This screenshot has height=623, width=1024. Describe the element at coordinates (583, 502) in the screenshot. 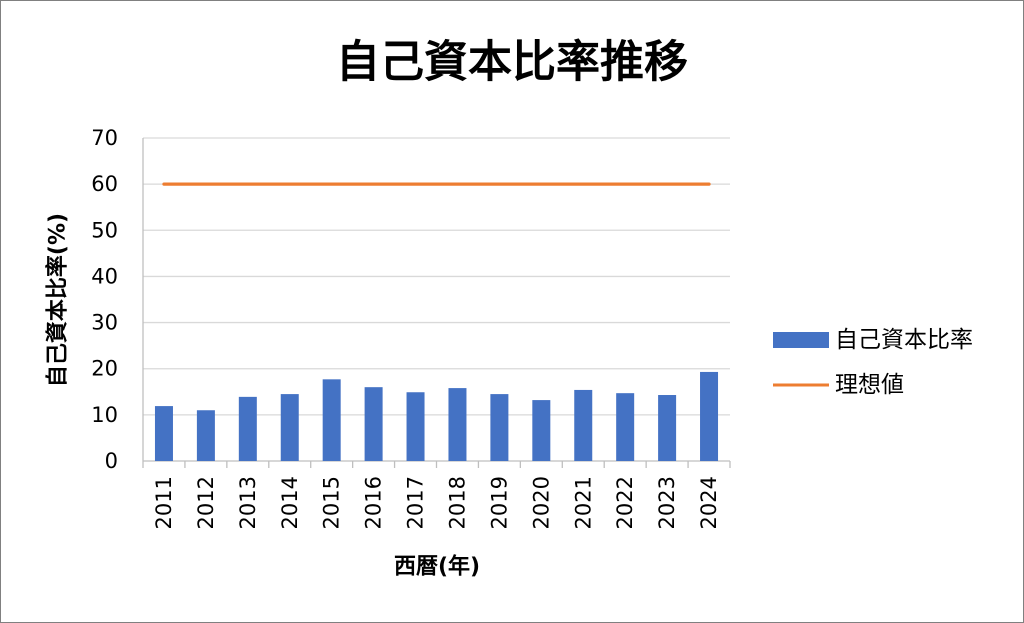

I see `x-tick-label-2021: 2021` at that location.